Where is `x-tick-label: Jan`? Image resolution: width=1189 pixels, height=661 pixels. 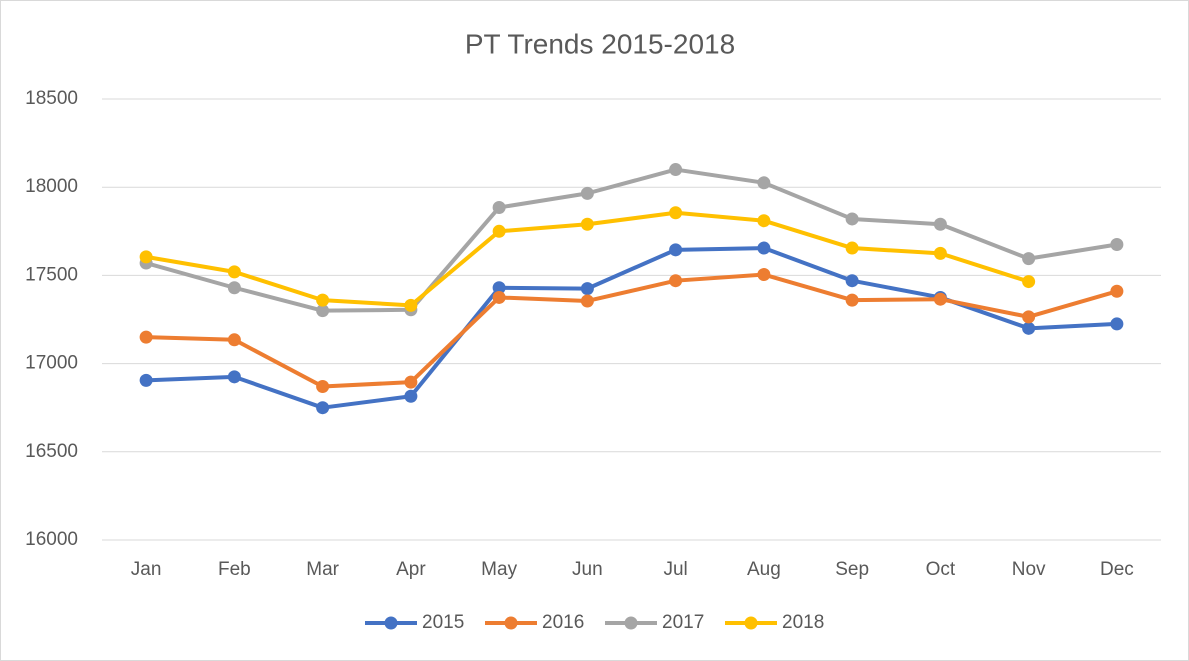 x-tick-label: Jan is located at coordinates (146, 569).